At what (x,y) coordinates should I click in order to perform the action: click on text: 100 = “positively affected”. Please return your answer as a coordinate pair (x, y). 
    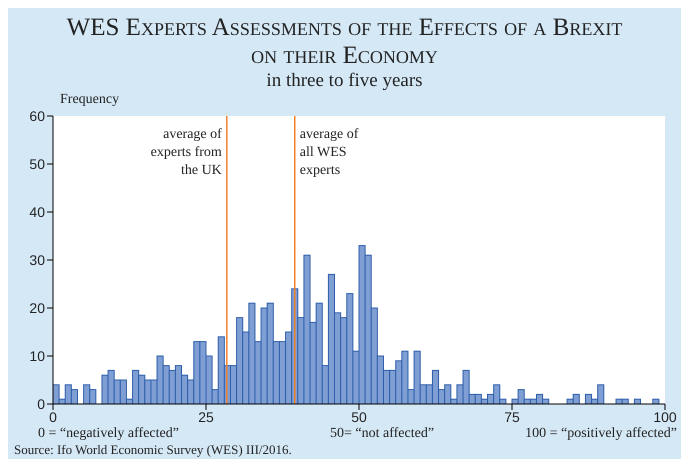
    Looking at the image, I should click on (601, 434).